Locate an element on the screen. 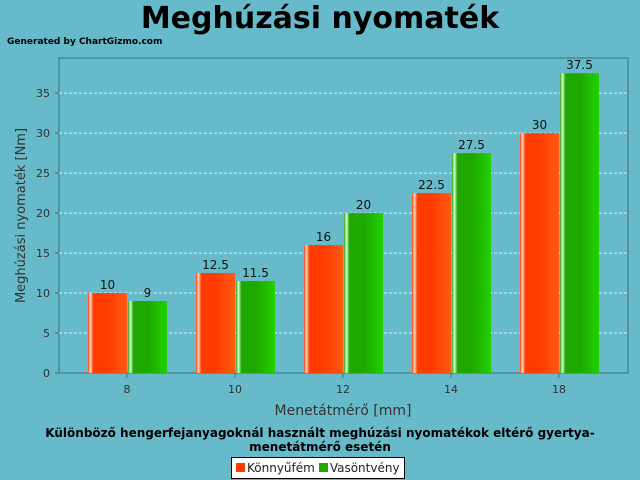 This screenshot has width=640, height=480. y-tick-label: 35 is located at coordinates (43, 93).